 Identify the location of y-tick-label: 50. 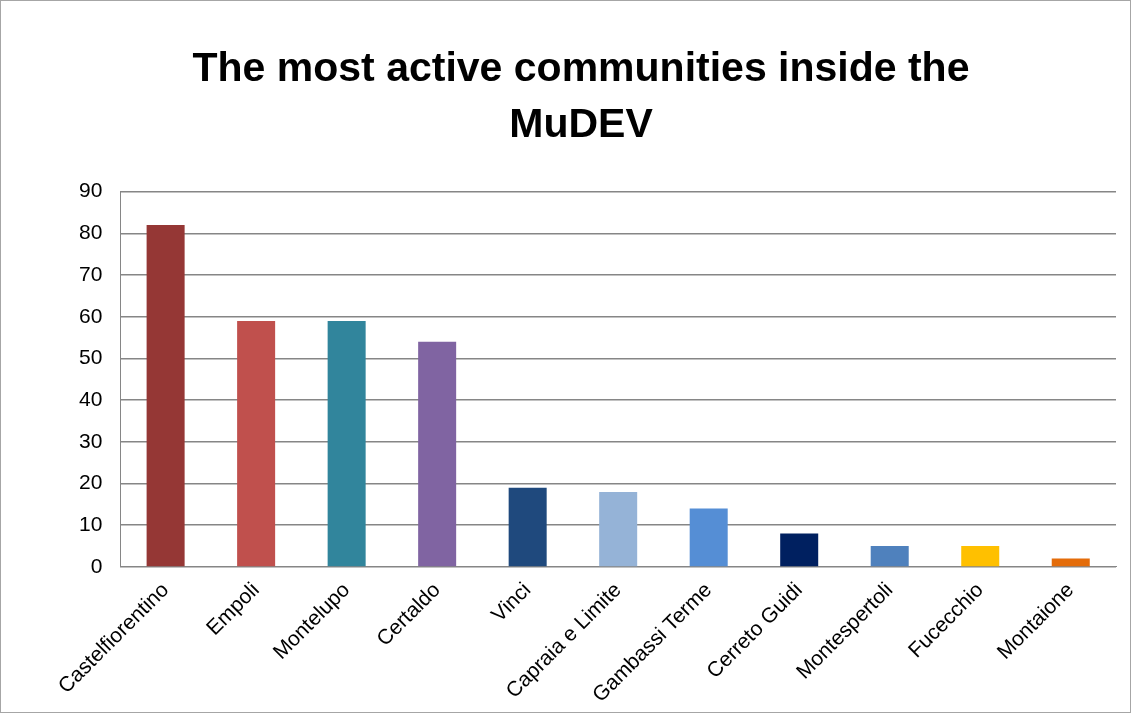
(91, 357).